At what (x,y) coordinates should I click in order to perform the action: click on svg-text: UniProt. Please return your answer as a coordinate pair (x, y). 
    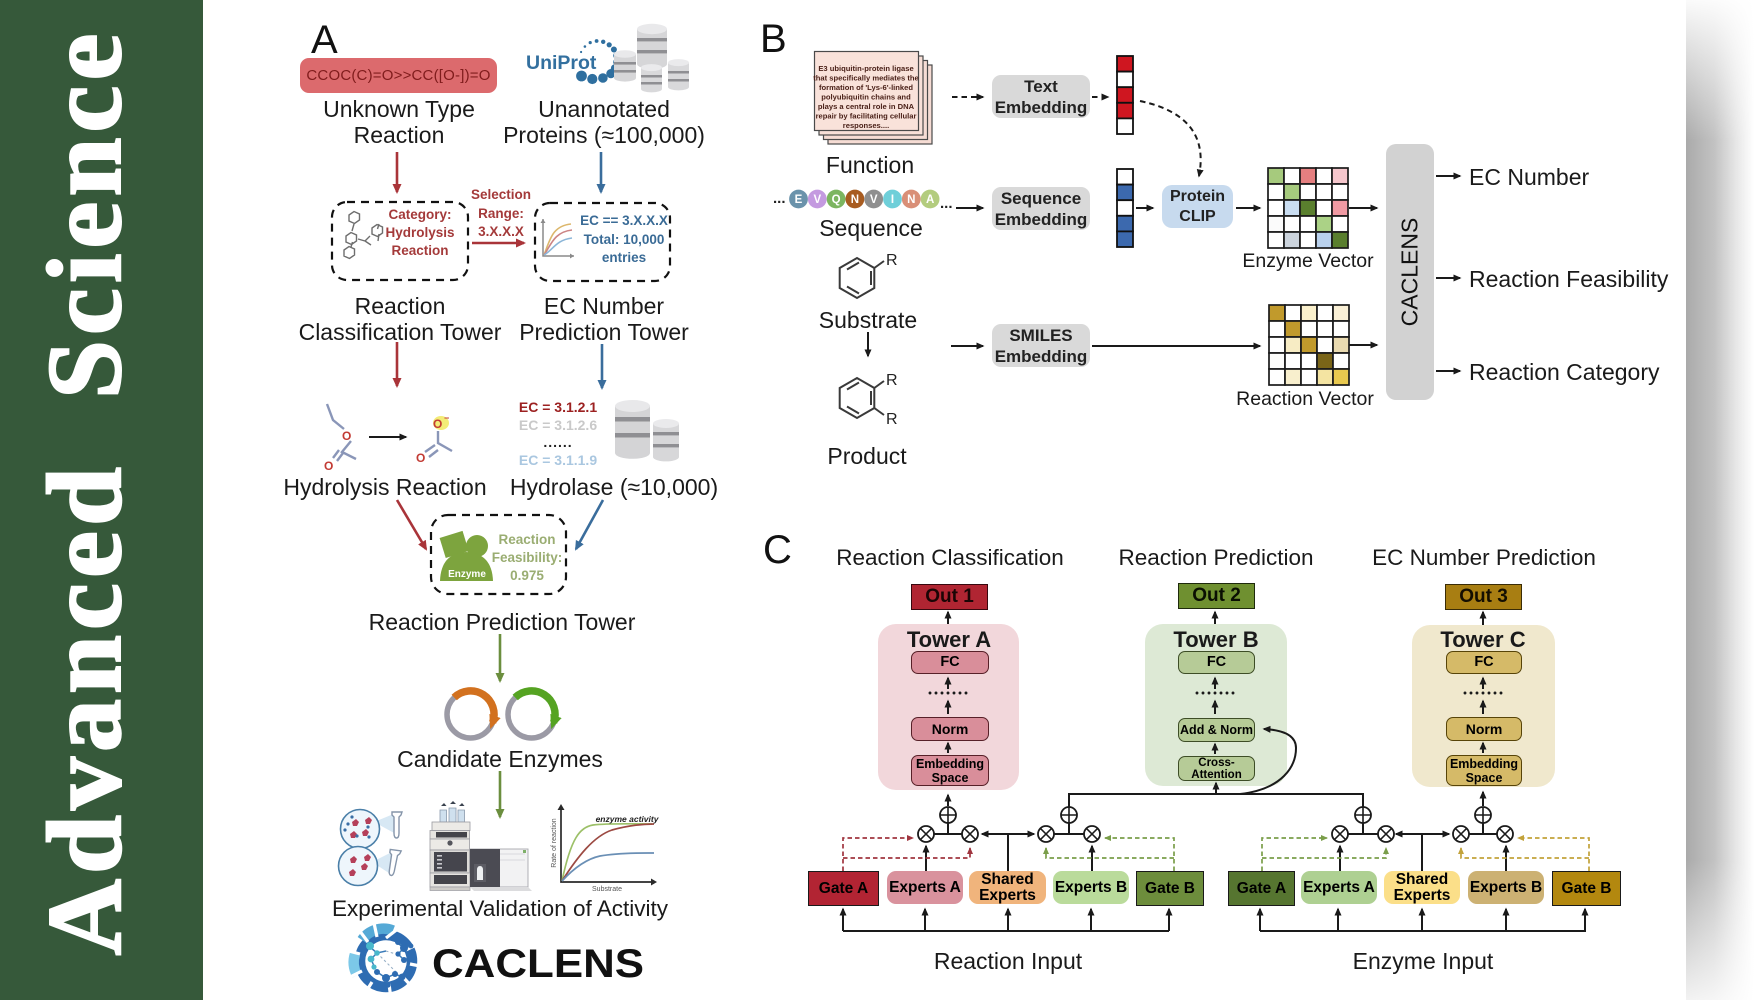
    Looking at the image, I should click on (561, 63).